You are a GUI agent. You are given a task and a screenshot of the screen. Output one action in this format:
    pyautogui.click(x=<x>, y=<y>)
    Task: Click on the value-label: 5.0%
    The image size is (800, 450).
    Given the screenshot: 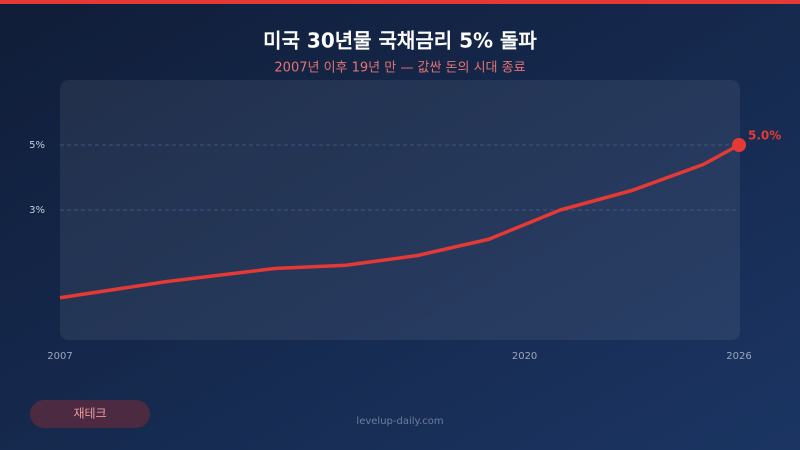 What is the action you would take?
    pyautogui.click(x=764, y=136)
    